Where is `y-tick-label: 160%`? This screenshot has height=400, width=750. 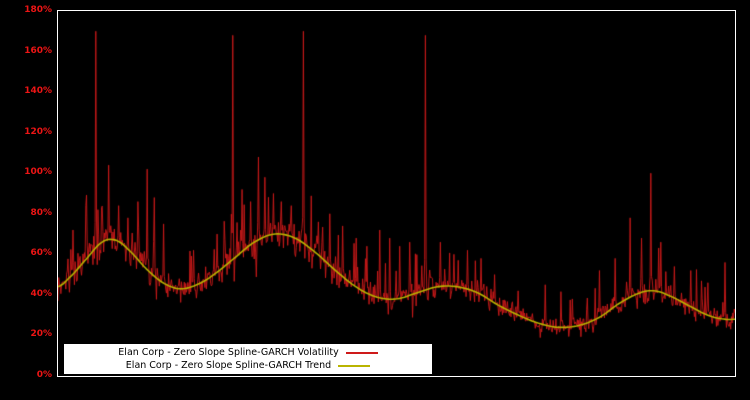
y-tick-label: 160% is located at coordinates (38, 50).